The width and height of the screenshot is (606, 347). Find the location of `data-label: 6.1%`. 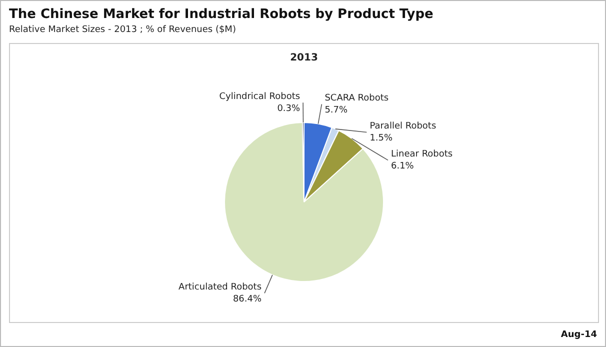

data-label: 6.1% is located at coordinates (402, 167).